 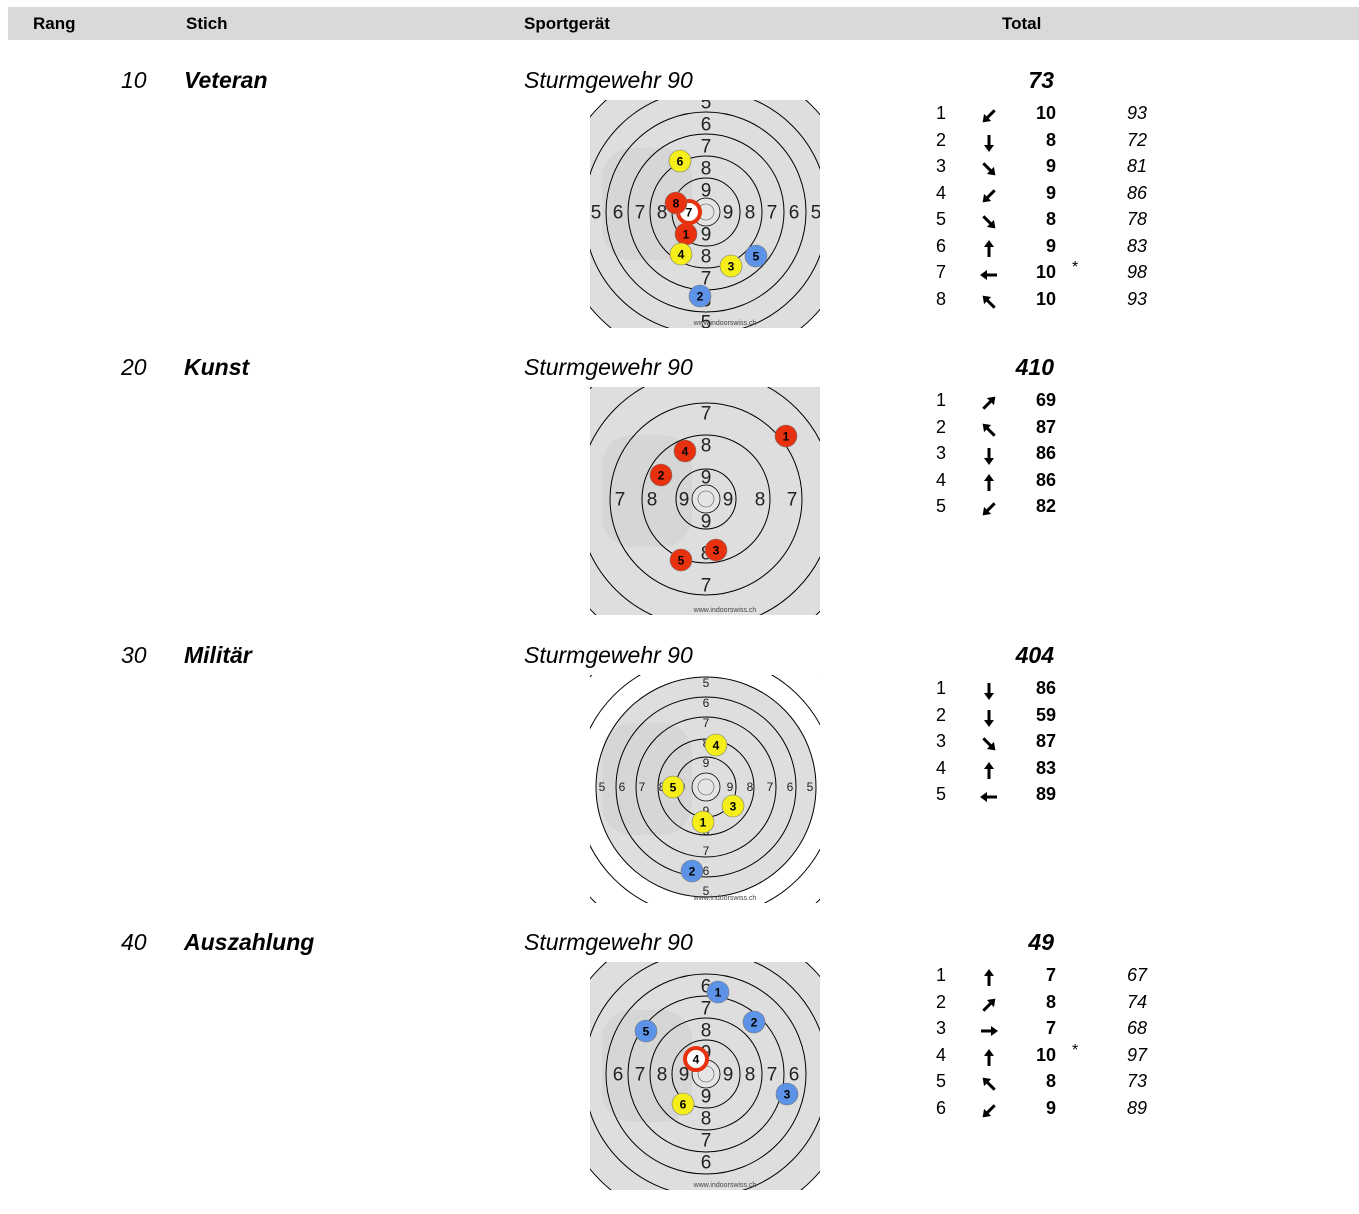 I want to click on stich-number: 10, so click(x=134, y=80).